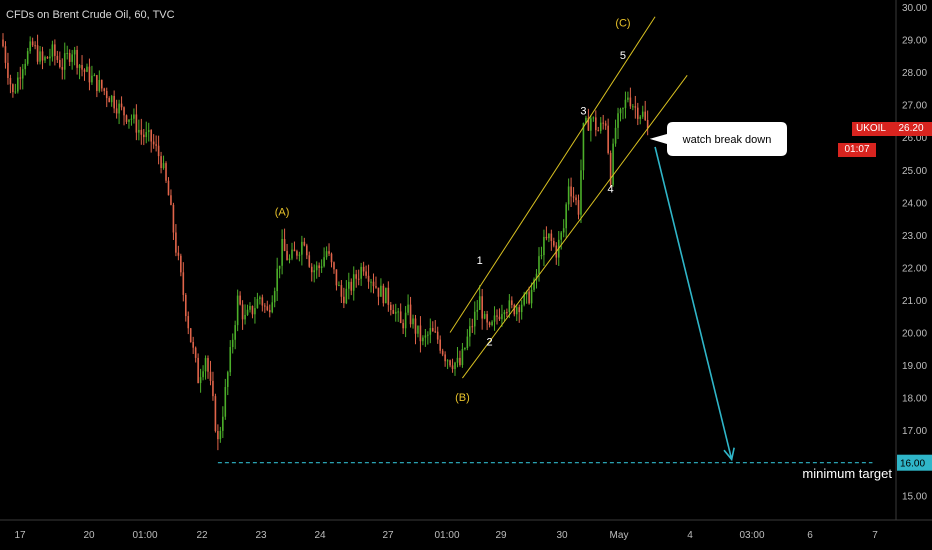  What do you see at coordinates (729, 454) in the screenshot?
I see `projection-arrow-head` at bounding box center [729, 454].